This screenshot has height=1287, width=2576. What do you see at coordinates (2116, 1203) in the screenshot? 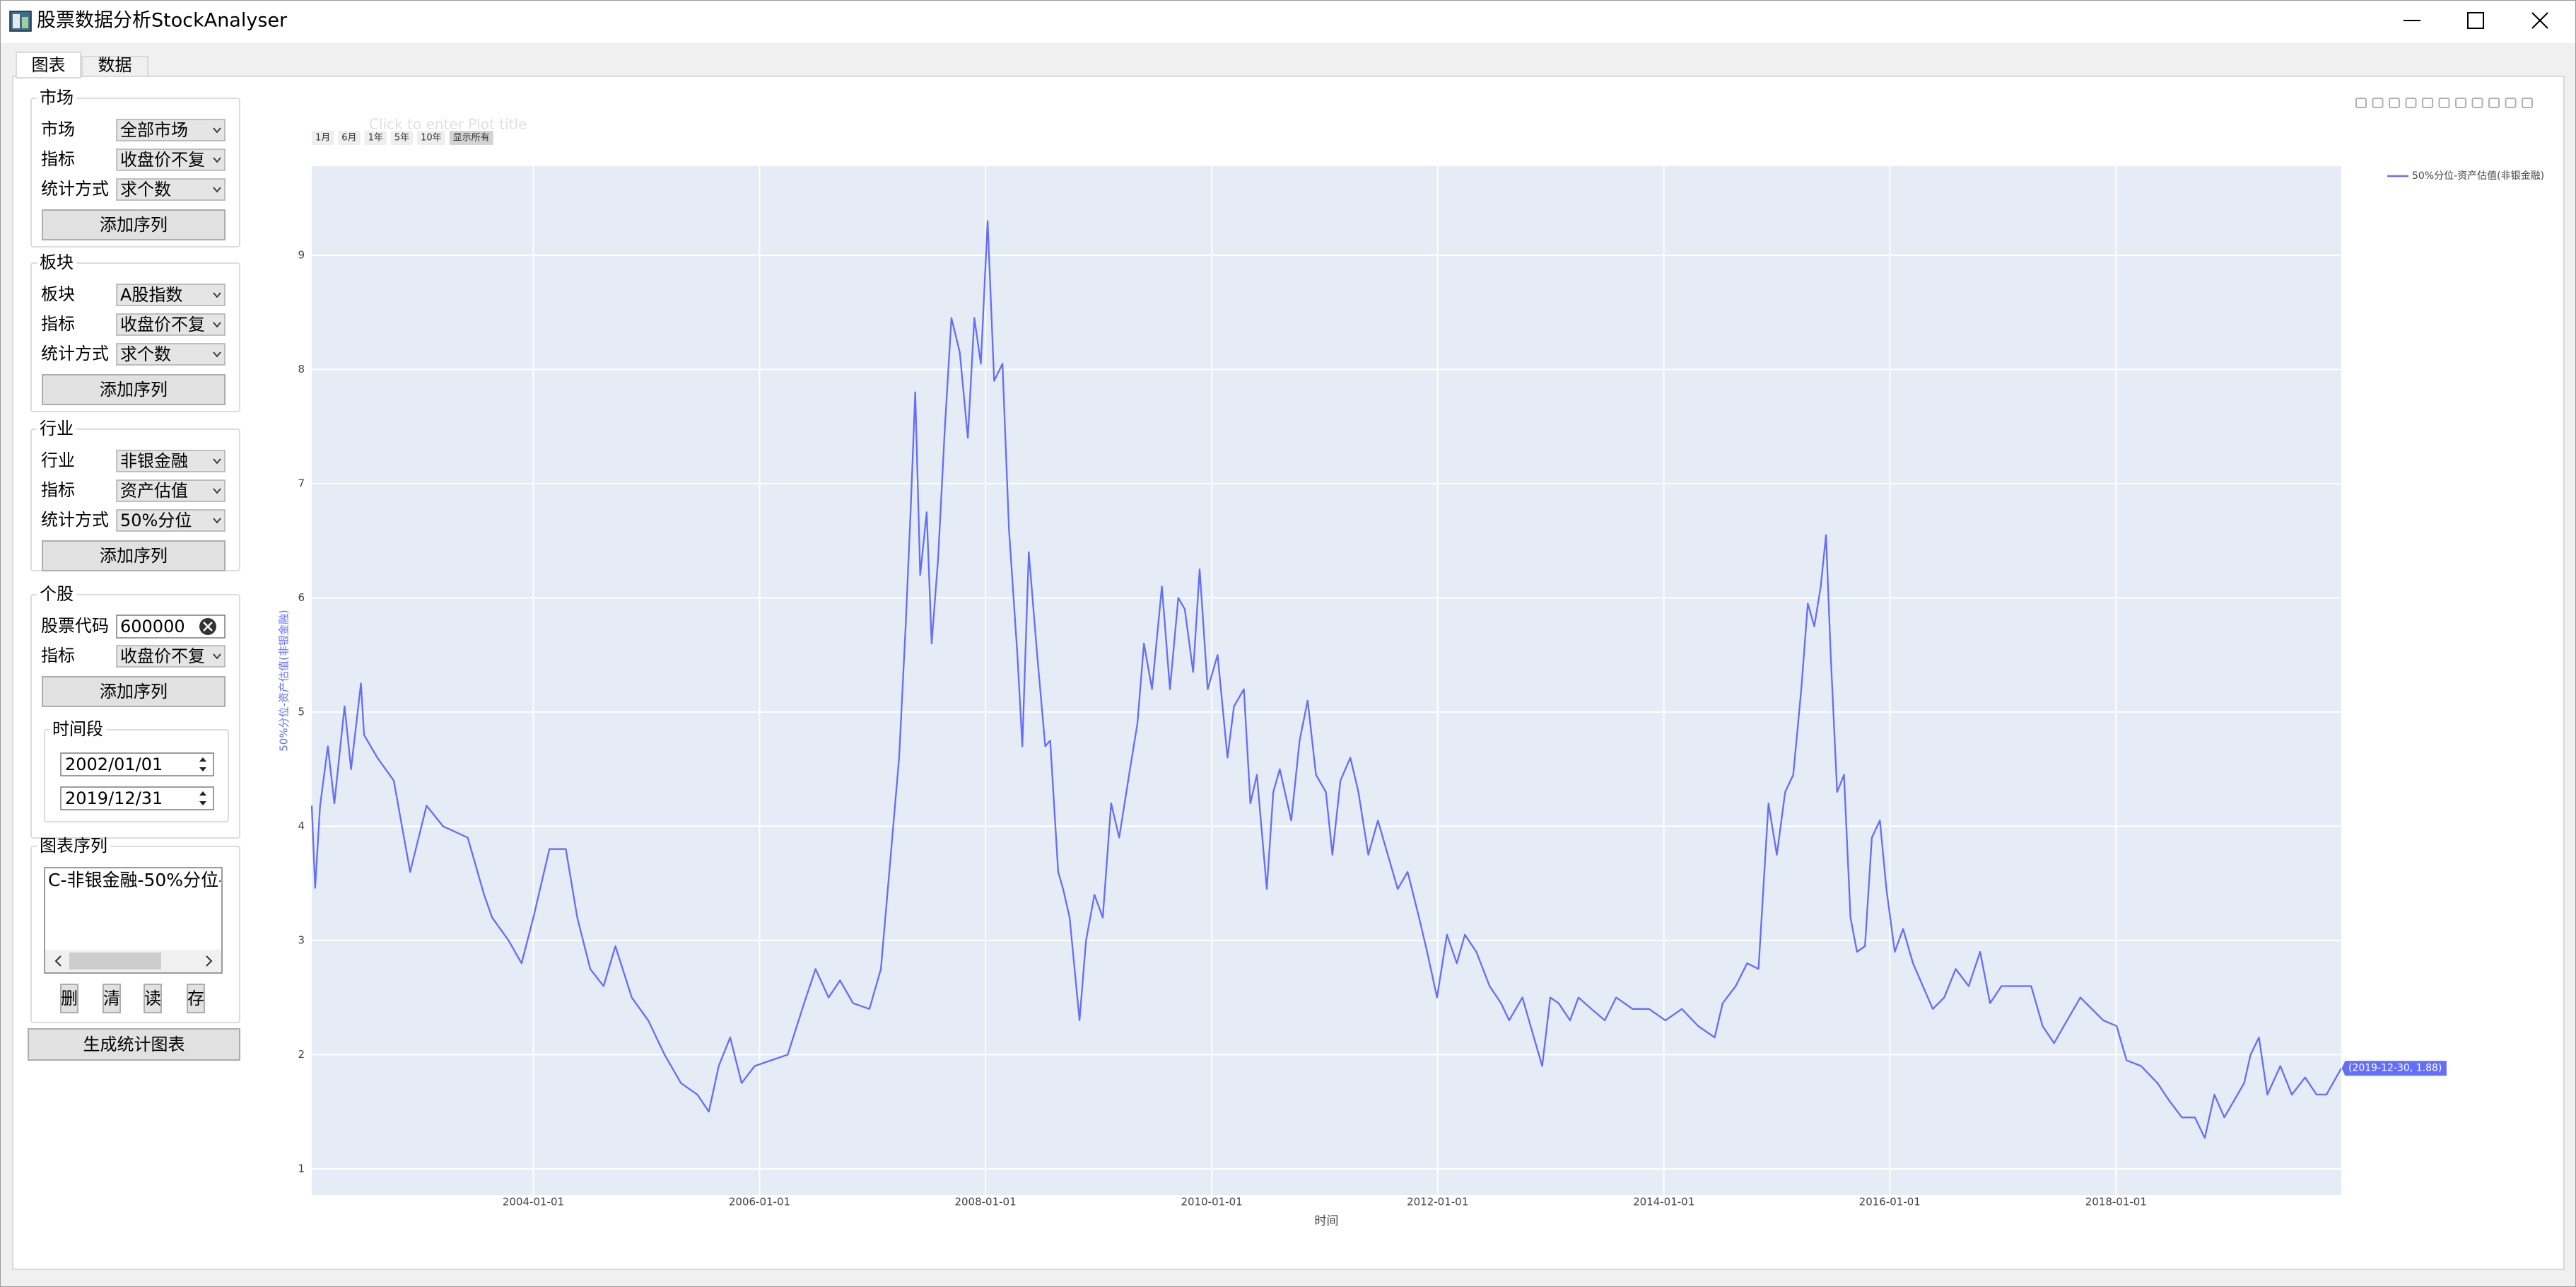
I see `x-tick-label: 2018-01-01` at bounding box center [2116, 1203].